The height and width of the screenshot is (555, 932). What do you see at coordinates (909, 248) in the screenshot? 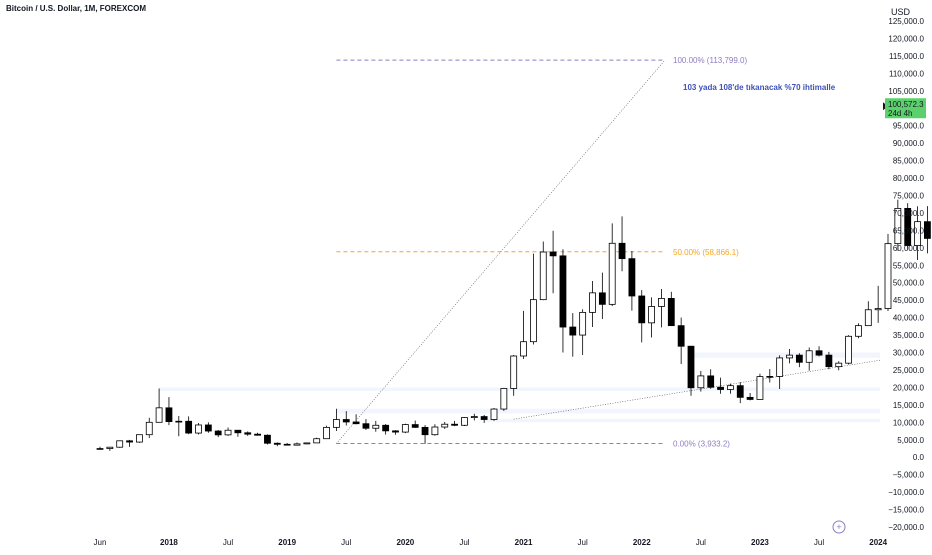
I see `y-tick-label: 60,000.0` at bounding box center [909, 248].